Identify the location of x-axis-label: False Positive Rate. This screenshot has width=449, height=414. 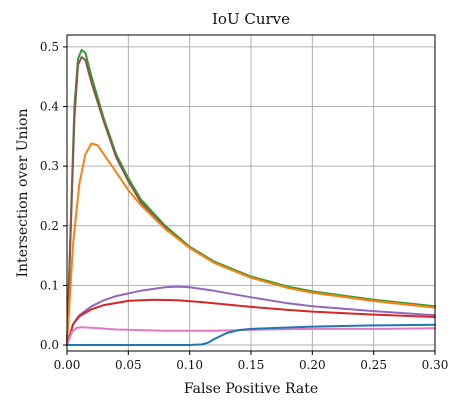
(251, 389).